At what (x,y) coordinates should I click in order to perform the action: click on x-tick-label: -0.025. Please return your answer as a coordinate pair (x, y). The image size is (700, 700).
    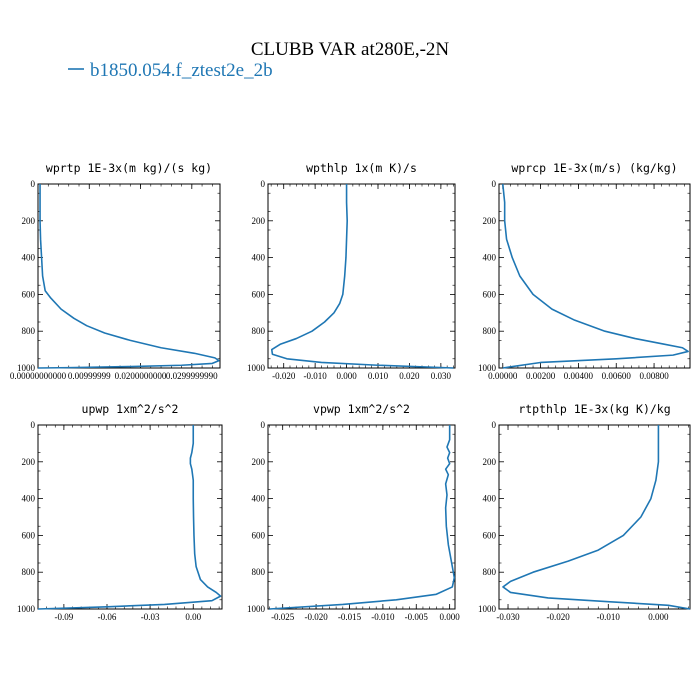
    Looking at the image, I should click on (283, 617).